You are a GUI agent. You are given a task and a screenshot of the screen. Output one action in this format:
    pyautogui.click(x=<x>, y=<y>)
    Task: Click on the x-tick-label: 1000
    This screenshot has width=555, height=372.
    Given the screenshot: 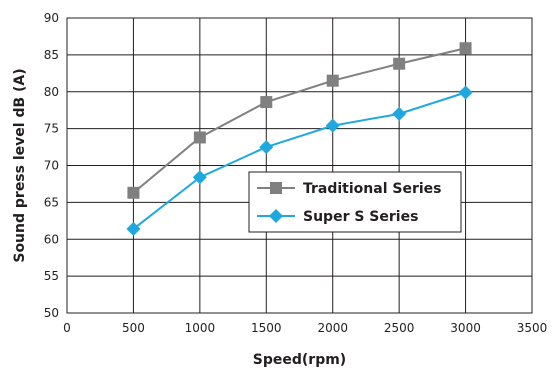 What is the action you would take?
    pyautogui.click(x=200, y=328)
    